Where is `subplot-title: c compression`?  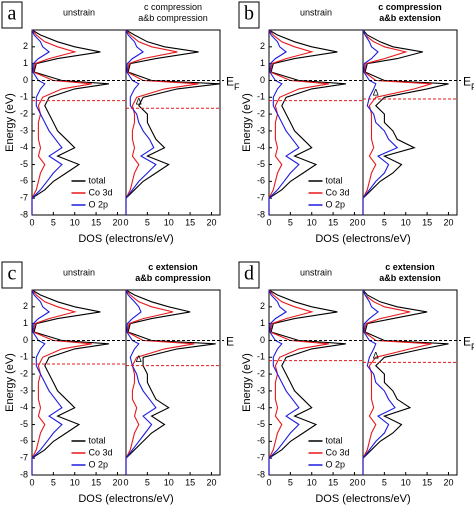 subplot-title: c compression is located at coordinates (173, 7).